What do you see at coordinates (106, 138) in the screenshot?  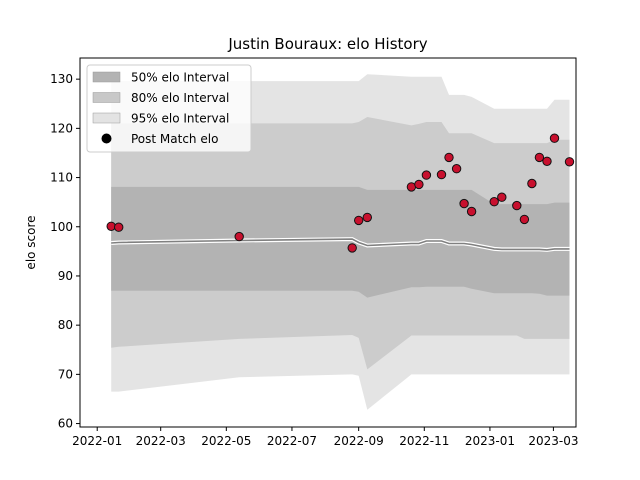 I see `legend-marker-post-match` at bounding box center [106, 138].